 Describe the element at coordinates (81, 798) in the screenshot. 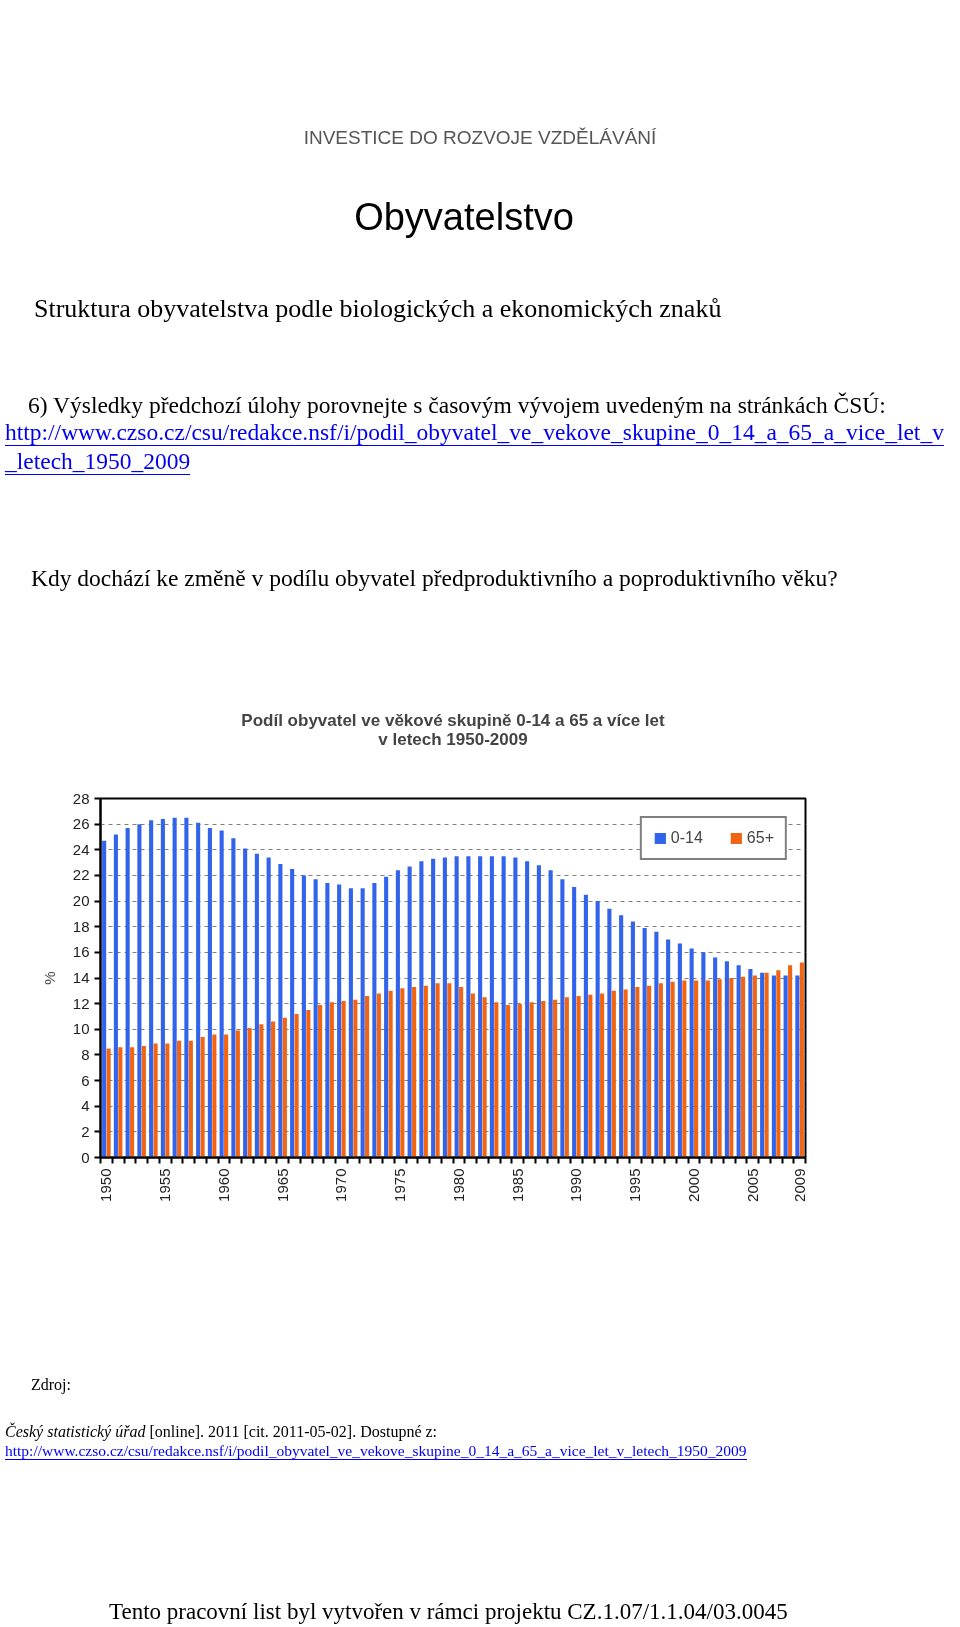

I see `y-tick-label: 28` at that location.